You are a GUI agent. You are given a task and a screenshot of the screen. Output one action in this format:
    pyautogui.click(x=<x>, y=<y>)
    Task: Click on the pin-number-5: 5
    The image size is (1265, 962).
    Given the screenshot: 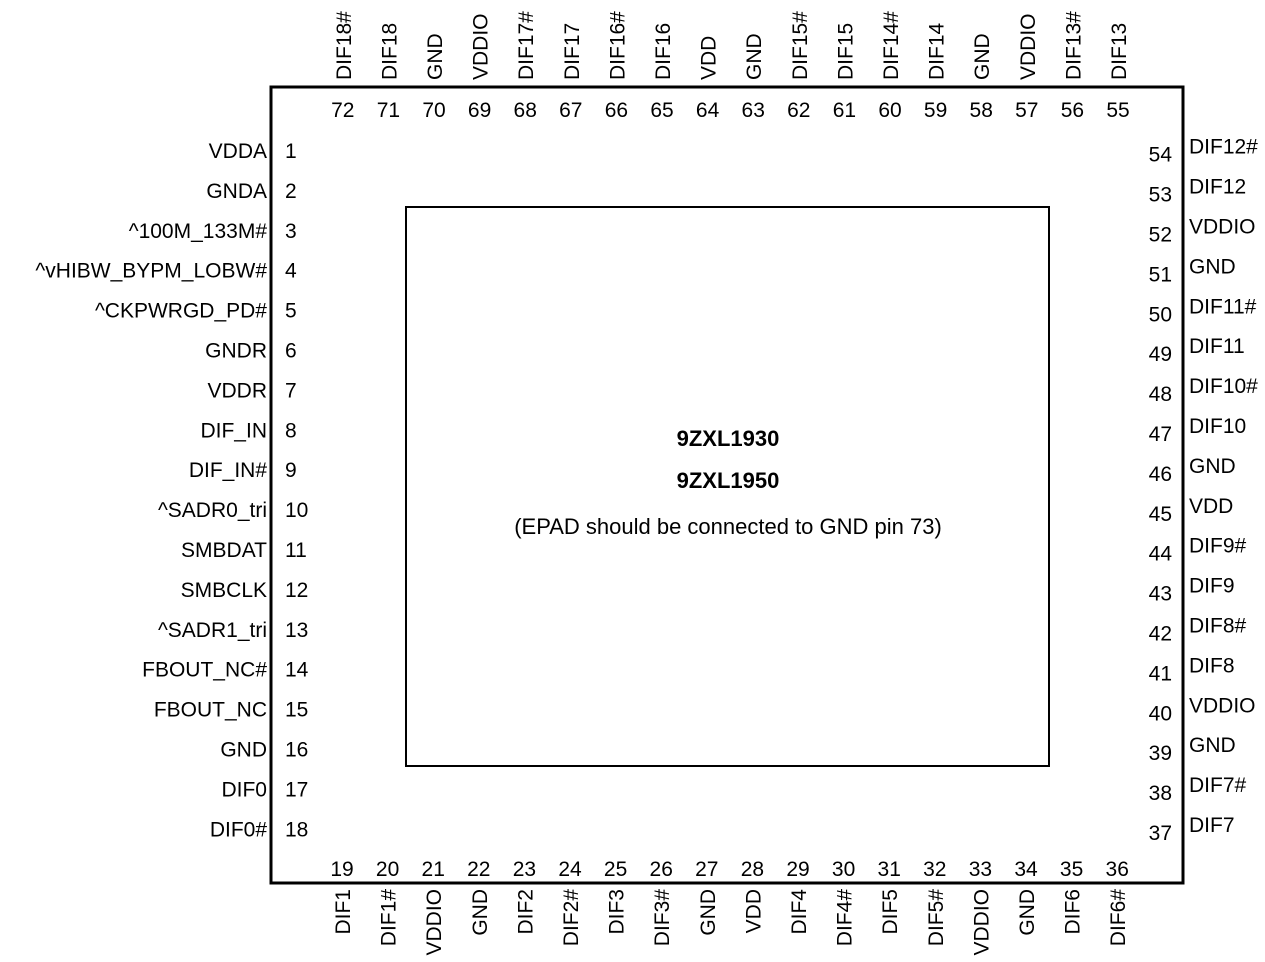 What is the action you would take?
    pyautogui.click(x=291, y=311)
    